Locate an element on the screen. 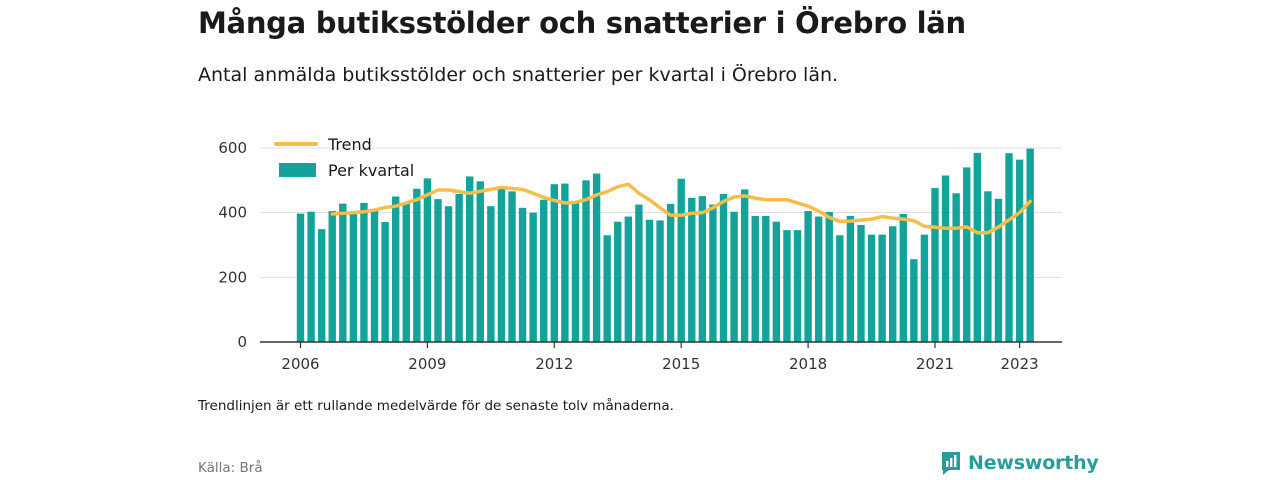  x-tick-label: 2009 is located at coordinates (427, 364).